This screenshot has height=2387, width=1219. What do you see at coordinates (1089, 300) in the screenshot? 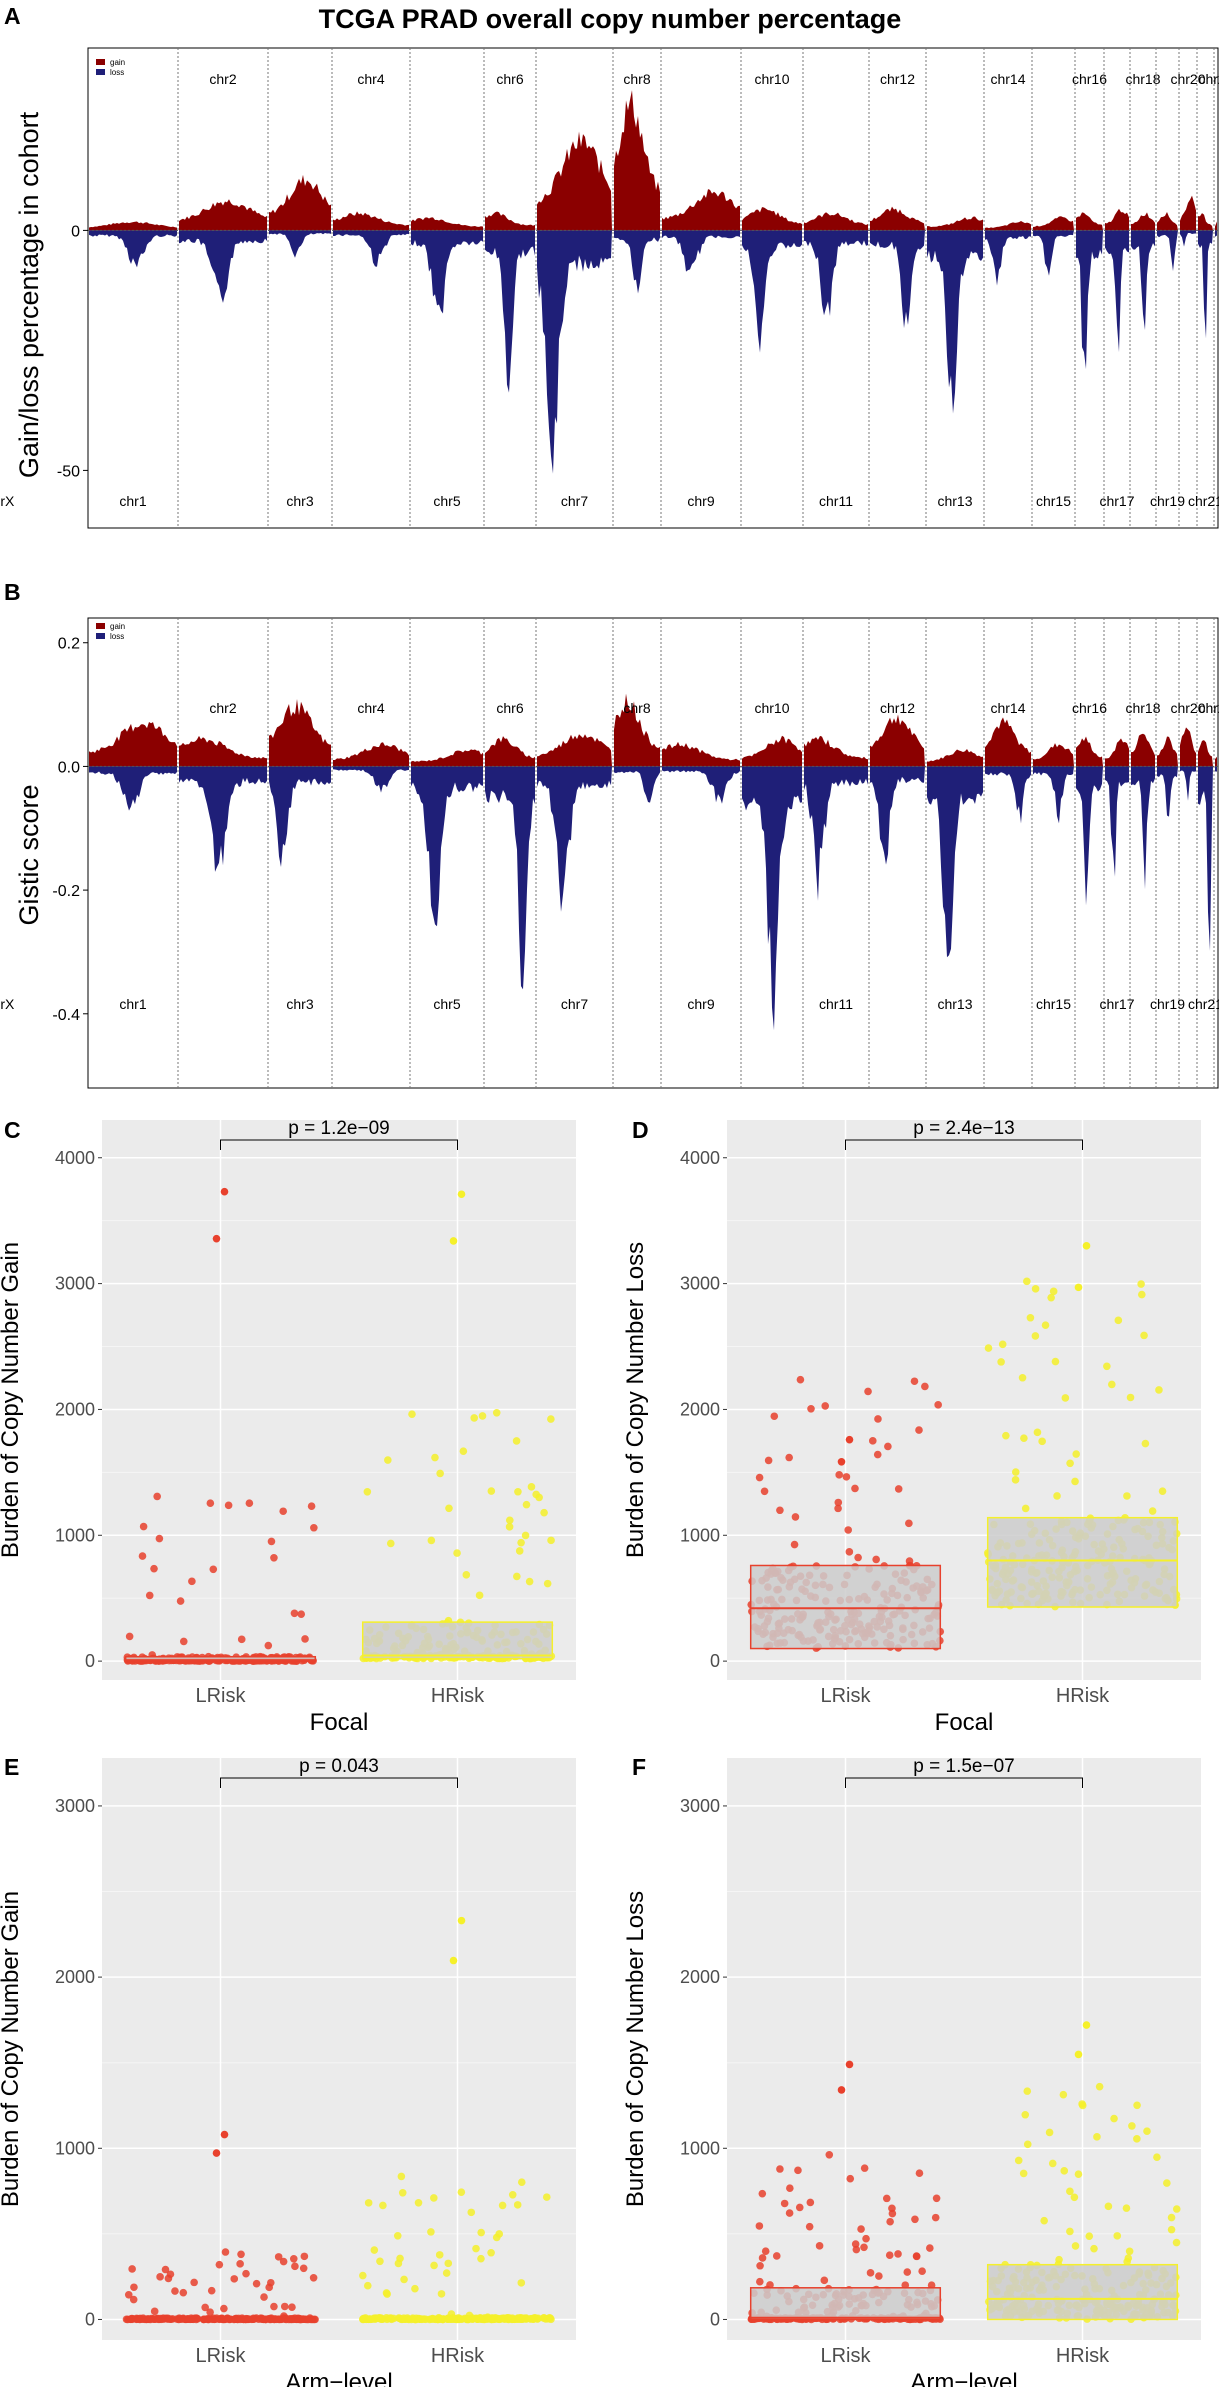
I see `loss-area-chr16` at bounding box center [1089, 300].